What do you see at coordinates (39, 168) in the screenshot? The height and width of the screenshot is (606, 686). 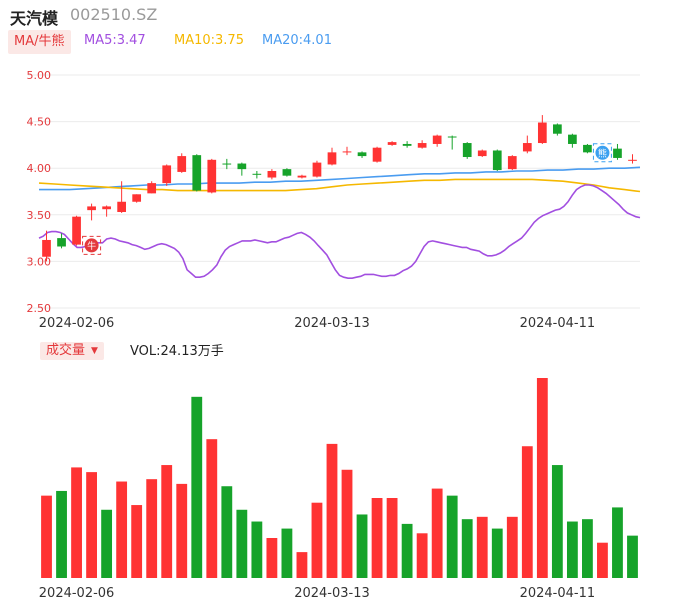 I see `price-axis-tick: 4.00` at bounding box center [39, 168].